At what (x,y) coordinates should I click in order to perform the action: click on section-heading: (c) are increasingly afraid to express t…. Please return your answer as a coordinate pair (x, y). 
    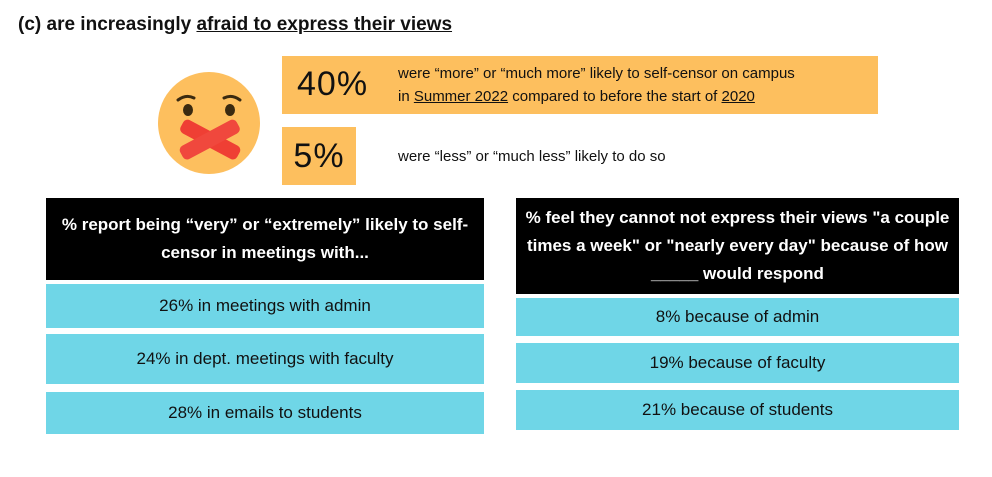
    Looking at the image, I should click on (235, 25).